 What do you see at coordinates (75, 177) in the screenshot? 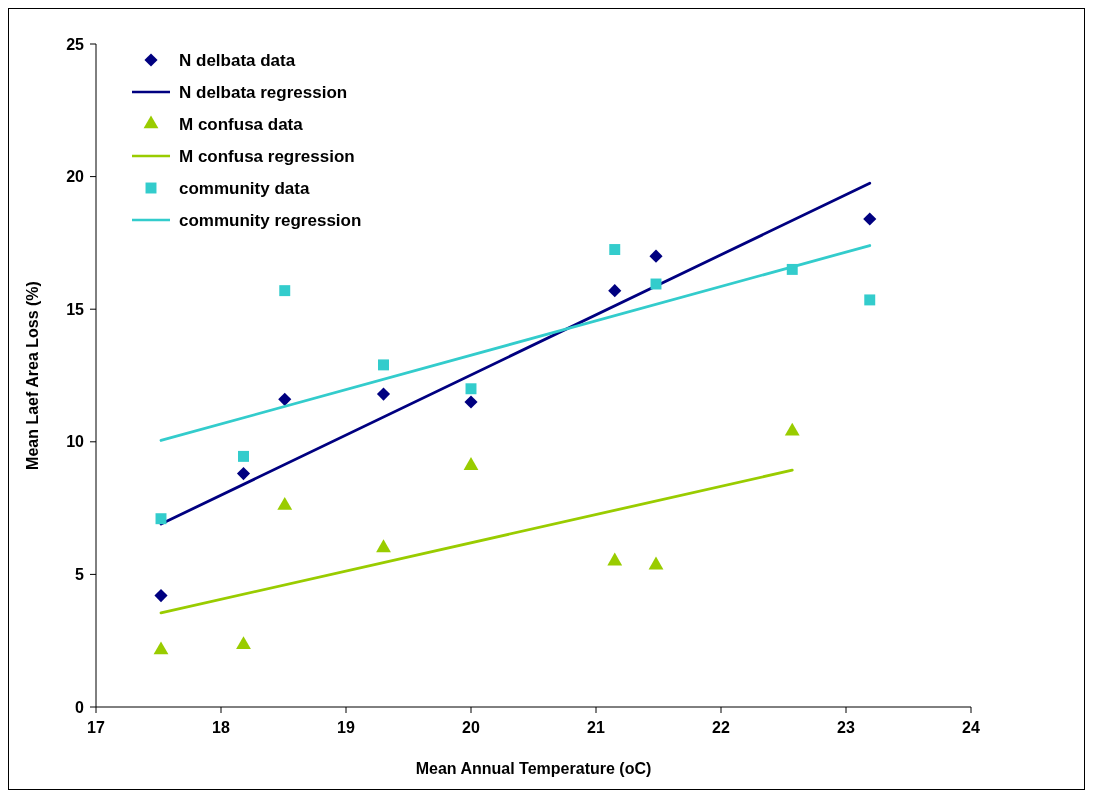
I see `y-tick-label: 20` at bounding box center [75, 177].